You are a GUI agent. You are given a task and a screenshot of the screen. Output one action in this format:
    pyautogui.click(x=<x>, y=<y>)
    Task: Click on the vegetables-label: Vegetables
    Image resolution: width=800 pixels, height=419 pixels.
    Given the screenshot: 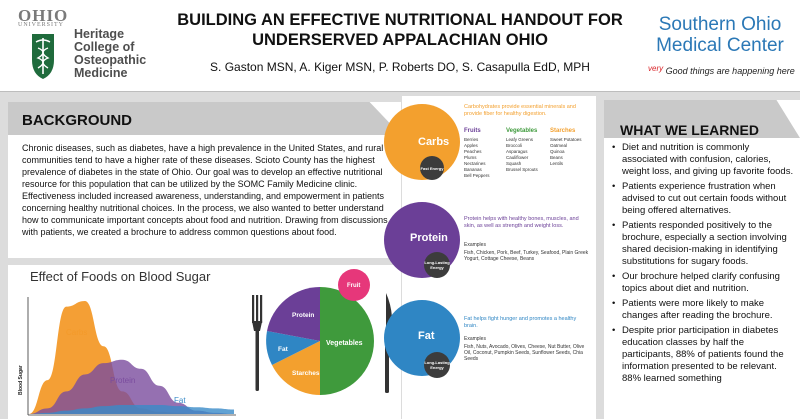 What is the action you would take?
    pyautogui.click(x=344, y=343)
    